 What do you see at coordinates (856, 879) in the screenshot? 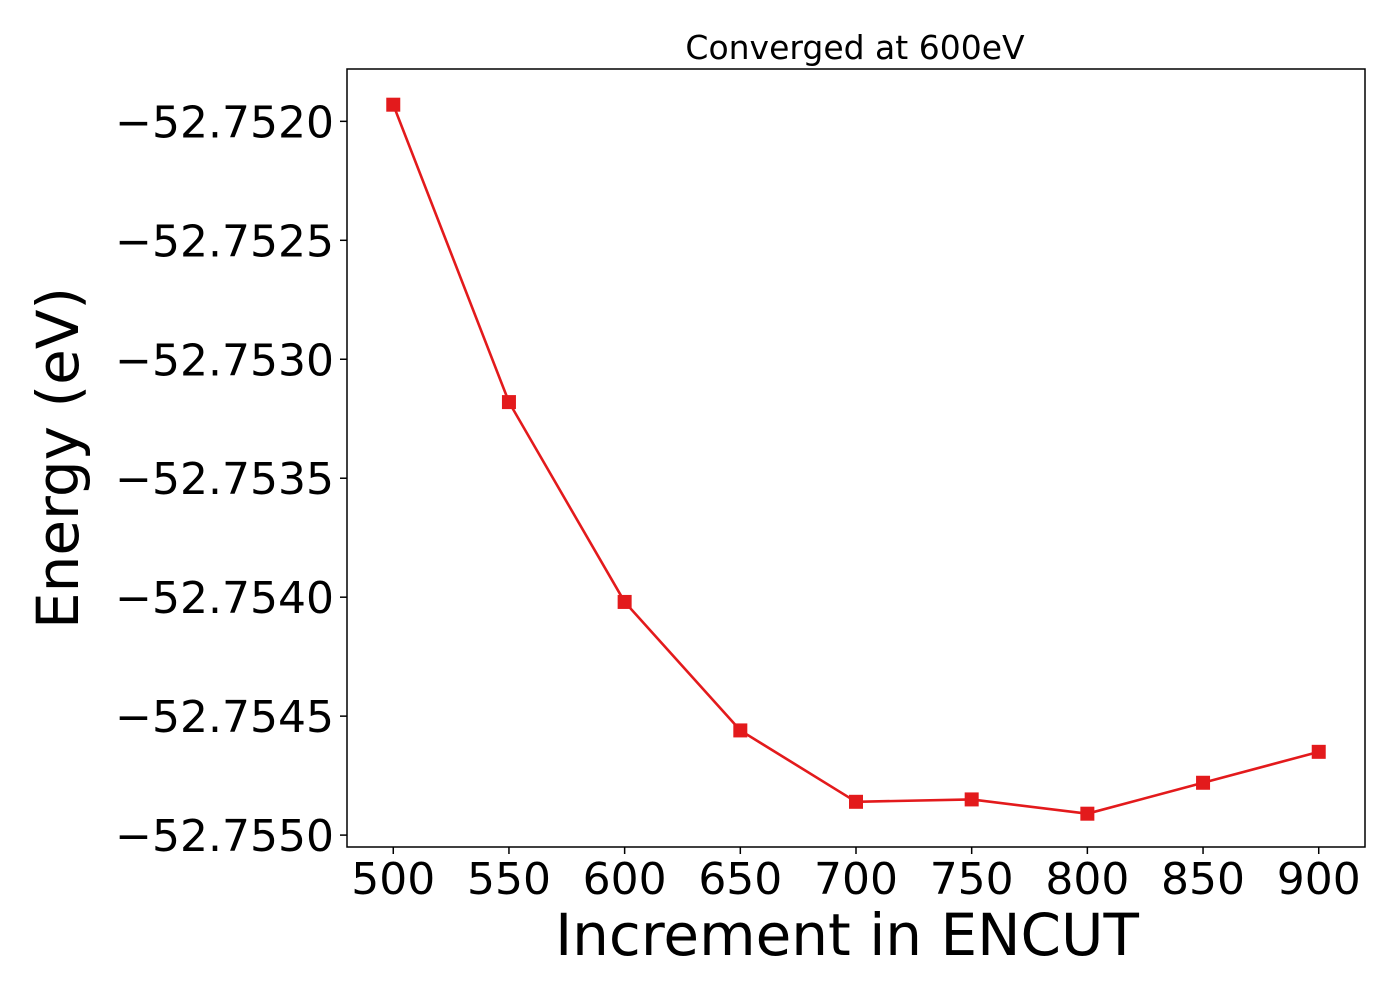
I see `x-tick-label: 700` at bounding box center [856, 879].